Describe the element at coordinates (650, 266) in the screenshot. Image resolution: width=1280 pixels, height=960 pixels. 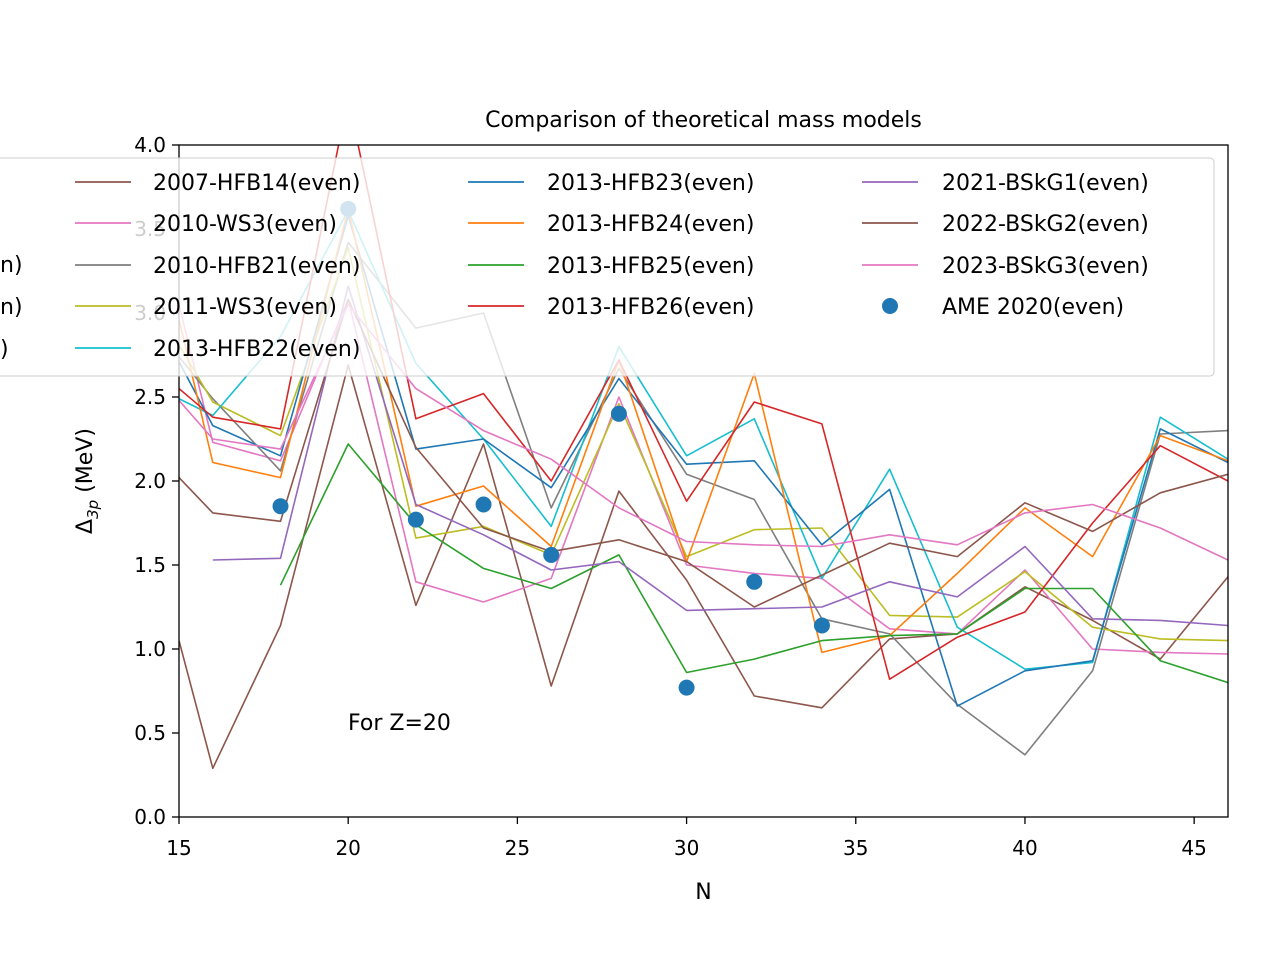
I see `legend-label: 2013-HFB25(even)` at that location.